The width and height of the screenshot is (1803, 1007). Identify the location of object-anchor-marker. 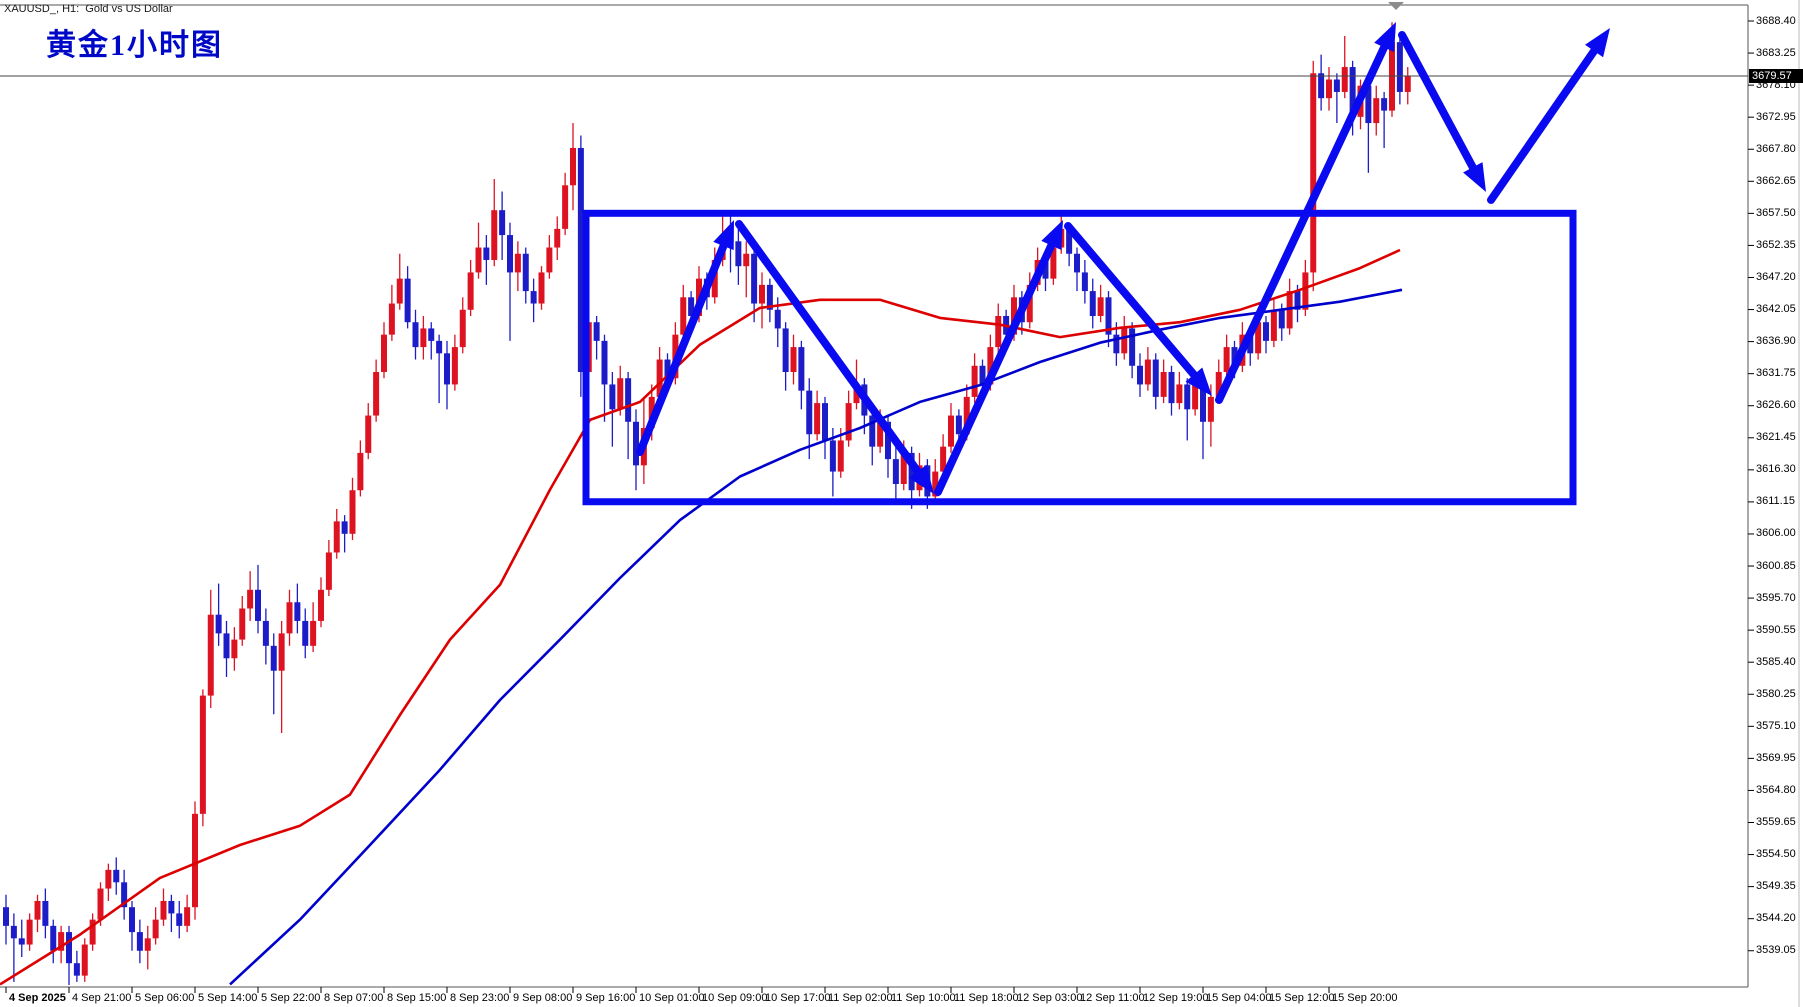
(1396, 6).